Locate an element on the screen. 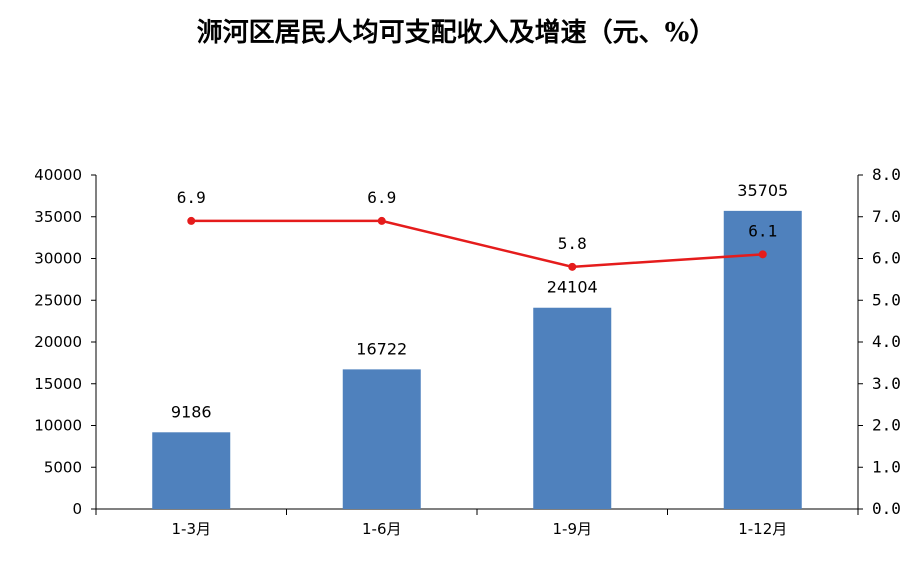 This screenshot has height=580, width=912. right-tick-label: 7.0 is located at coordinates (886, 216).